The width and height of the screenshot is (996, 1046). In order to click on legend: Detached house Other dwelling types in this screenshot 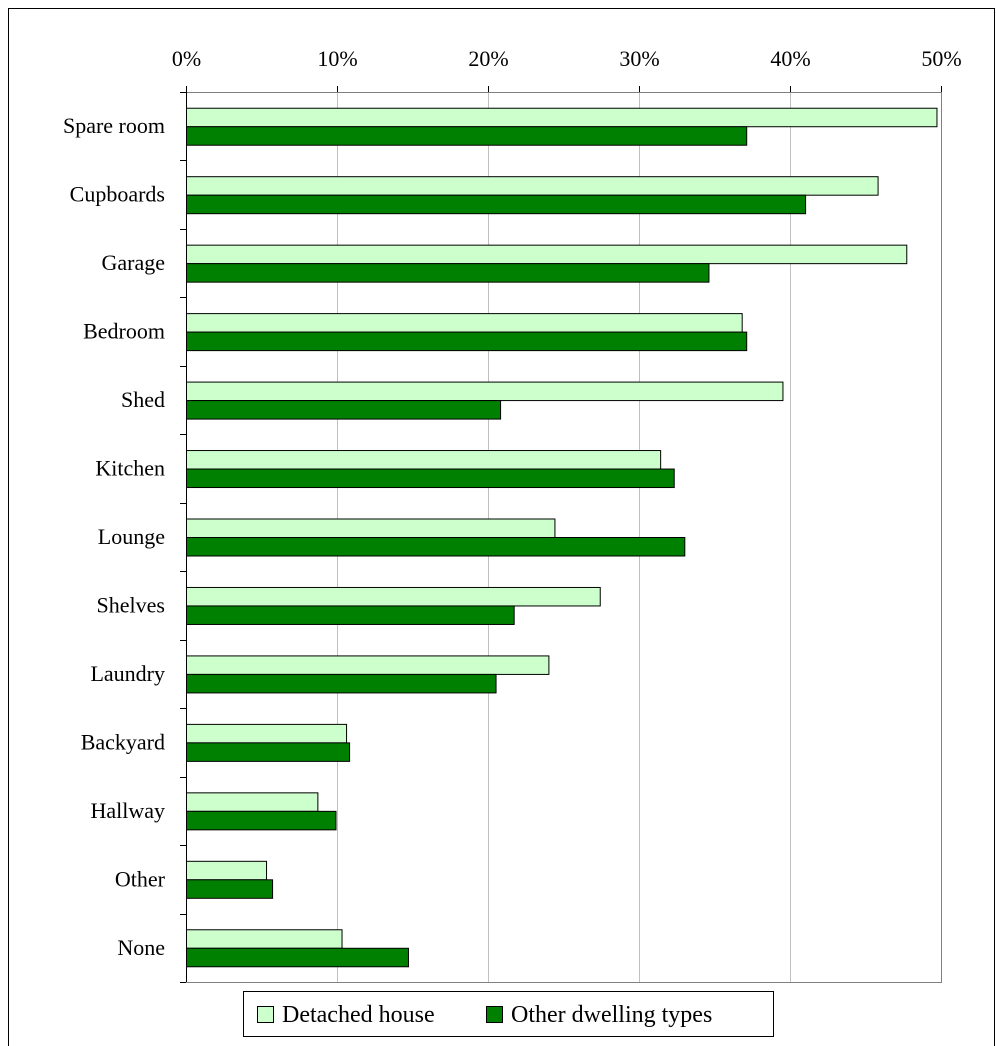, I will do `click(508, 1014)`.